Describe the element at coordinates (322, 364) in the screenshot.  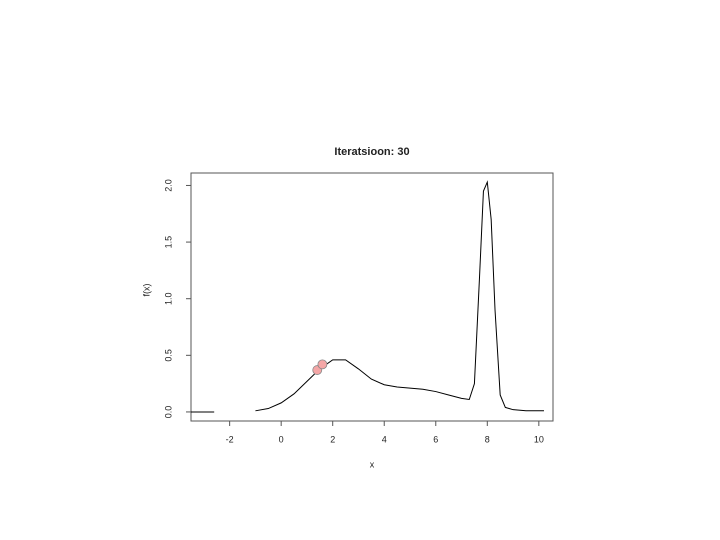
I see `point` at that location.